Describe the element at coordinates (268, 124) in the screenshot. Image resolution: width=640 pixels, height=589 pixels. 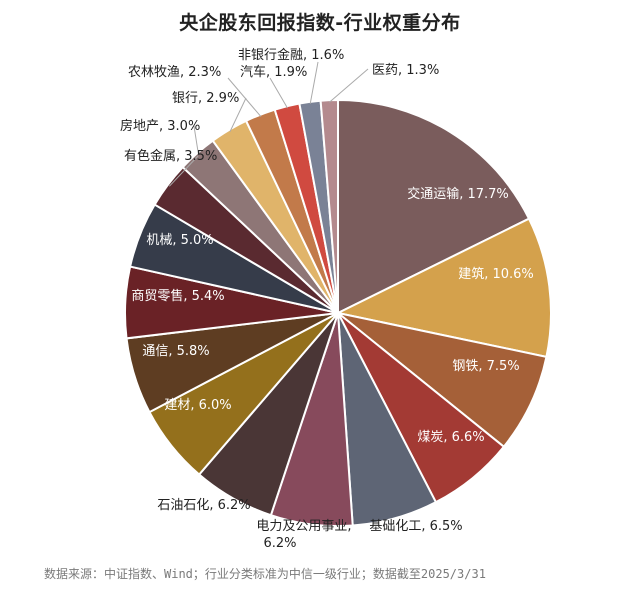
I see `leader-lines` at that location.